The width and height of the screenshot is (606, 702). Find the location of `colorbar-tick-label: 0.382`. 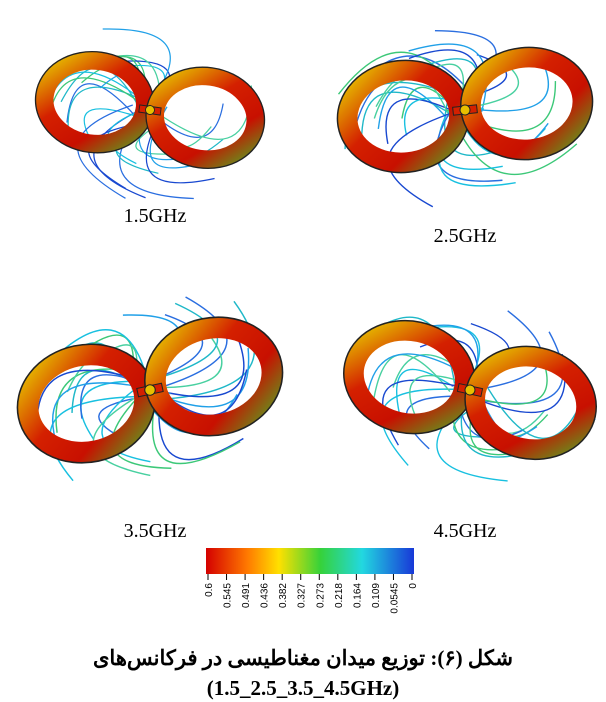

colorbar-tick-label: 0.382 is located at coordinates (283, 595).